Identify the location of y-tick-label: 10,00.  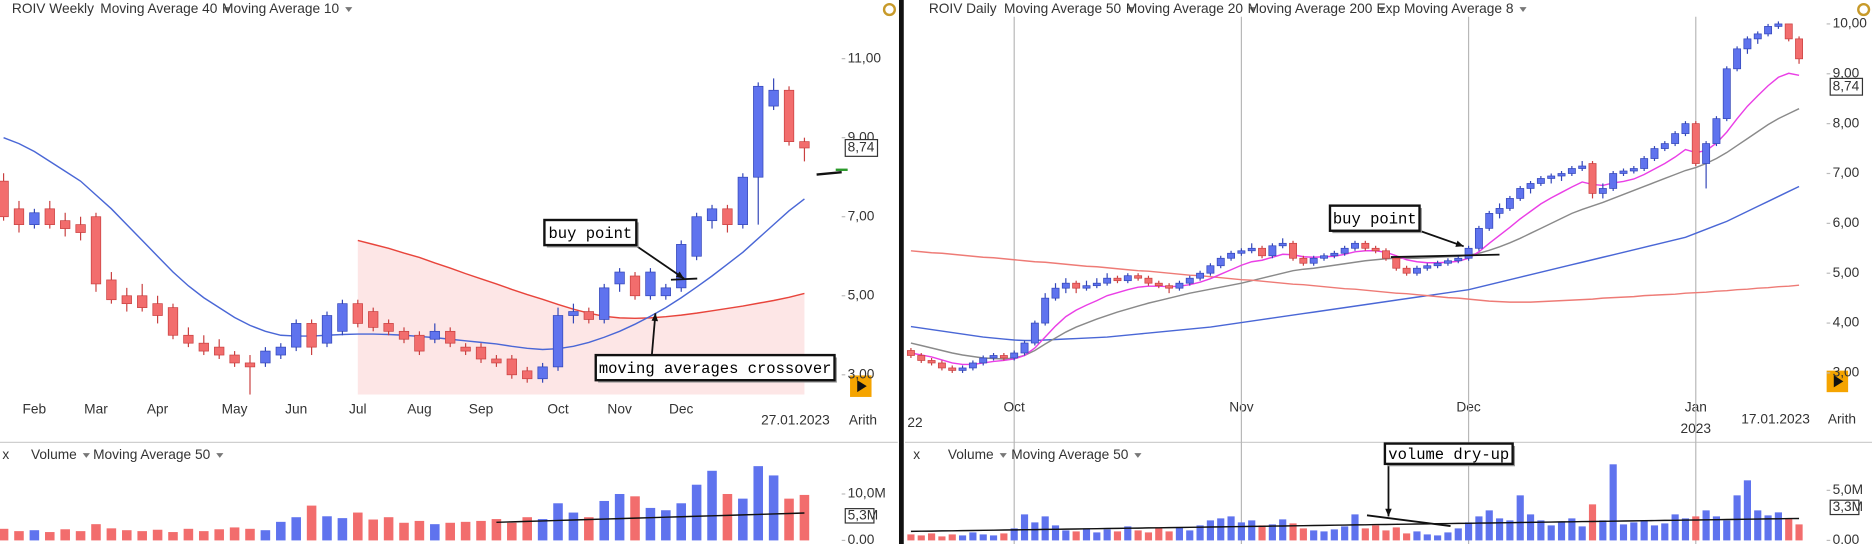
(1850, 23).